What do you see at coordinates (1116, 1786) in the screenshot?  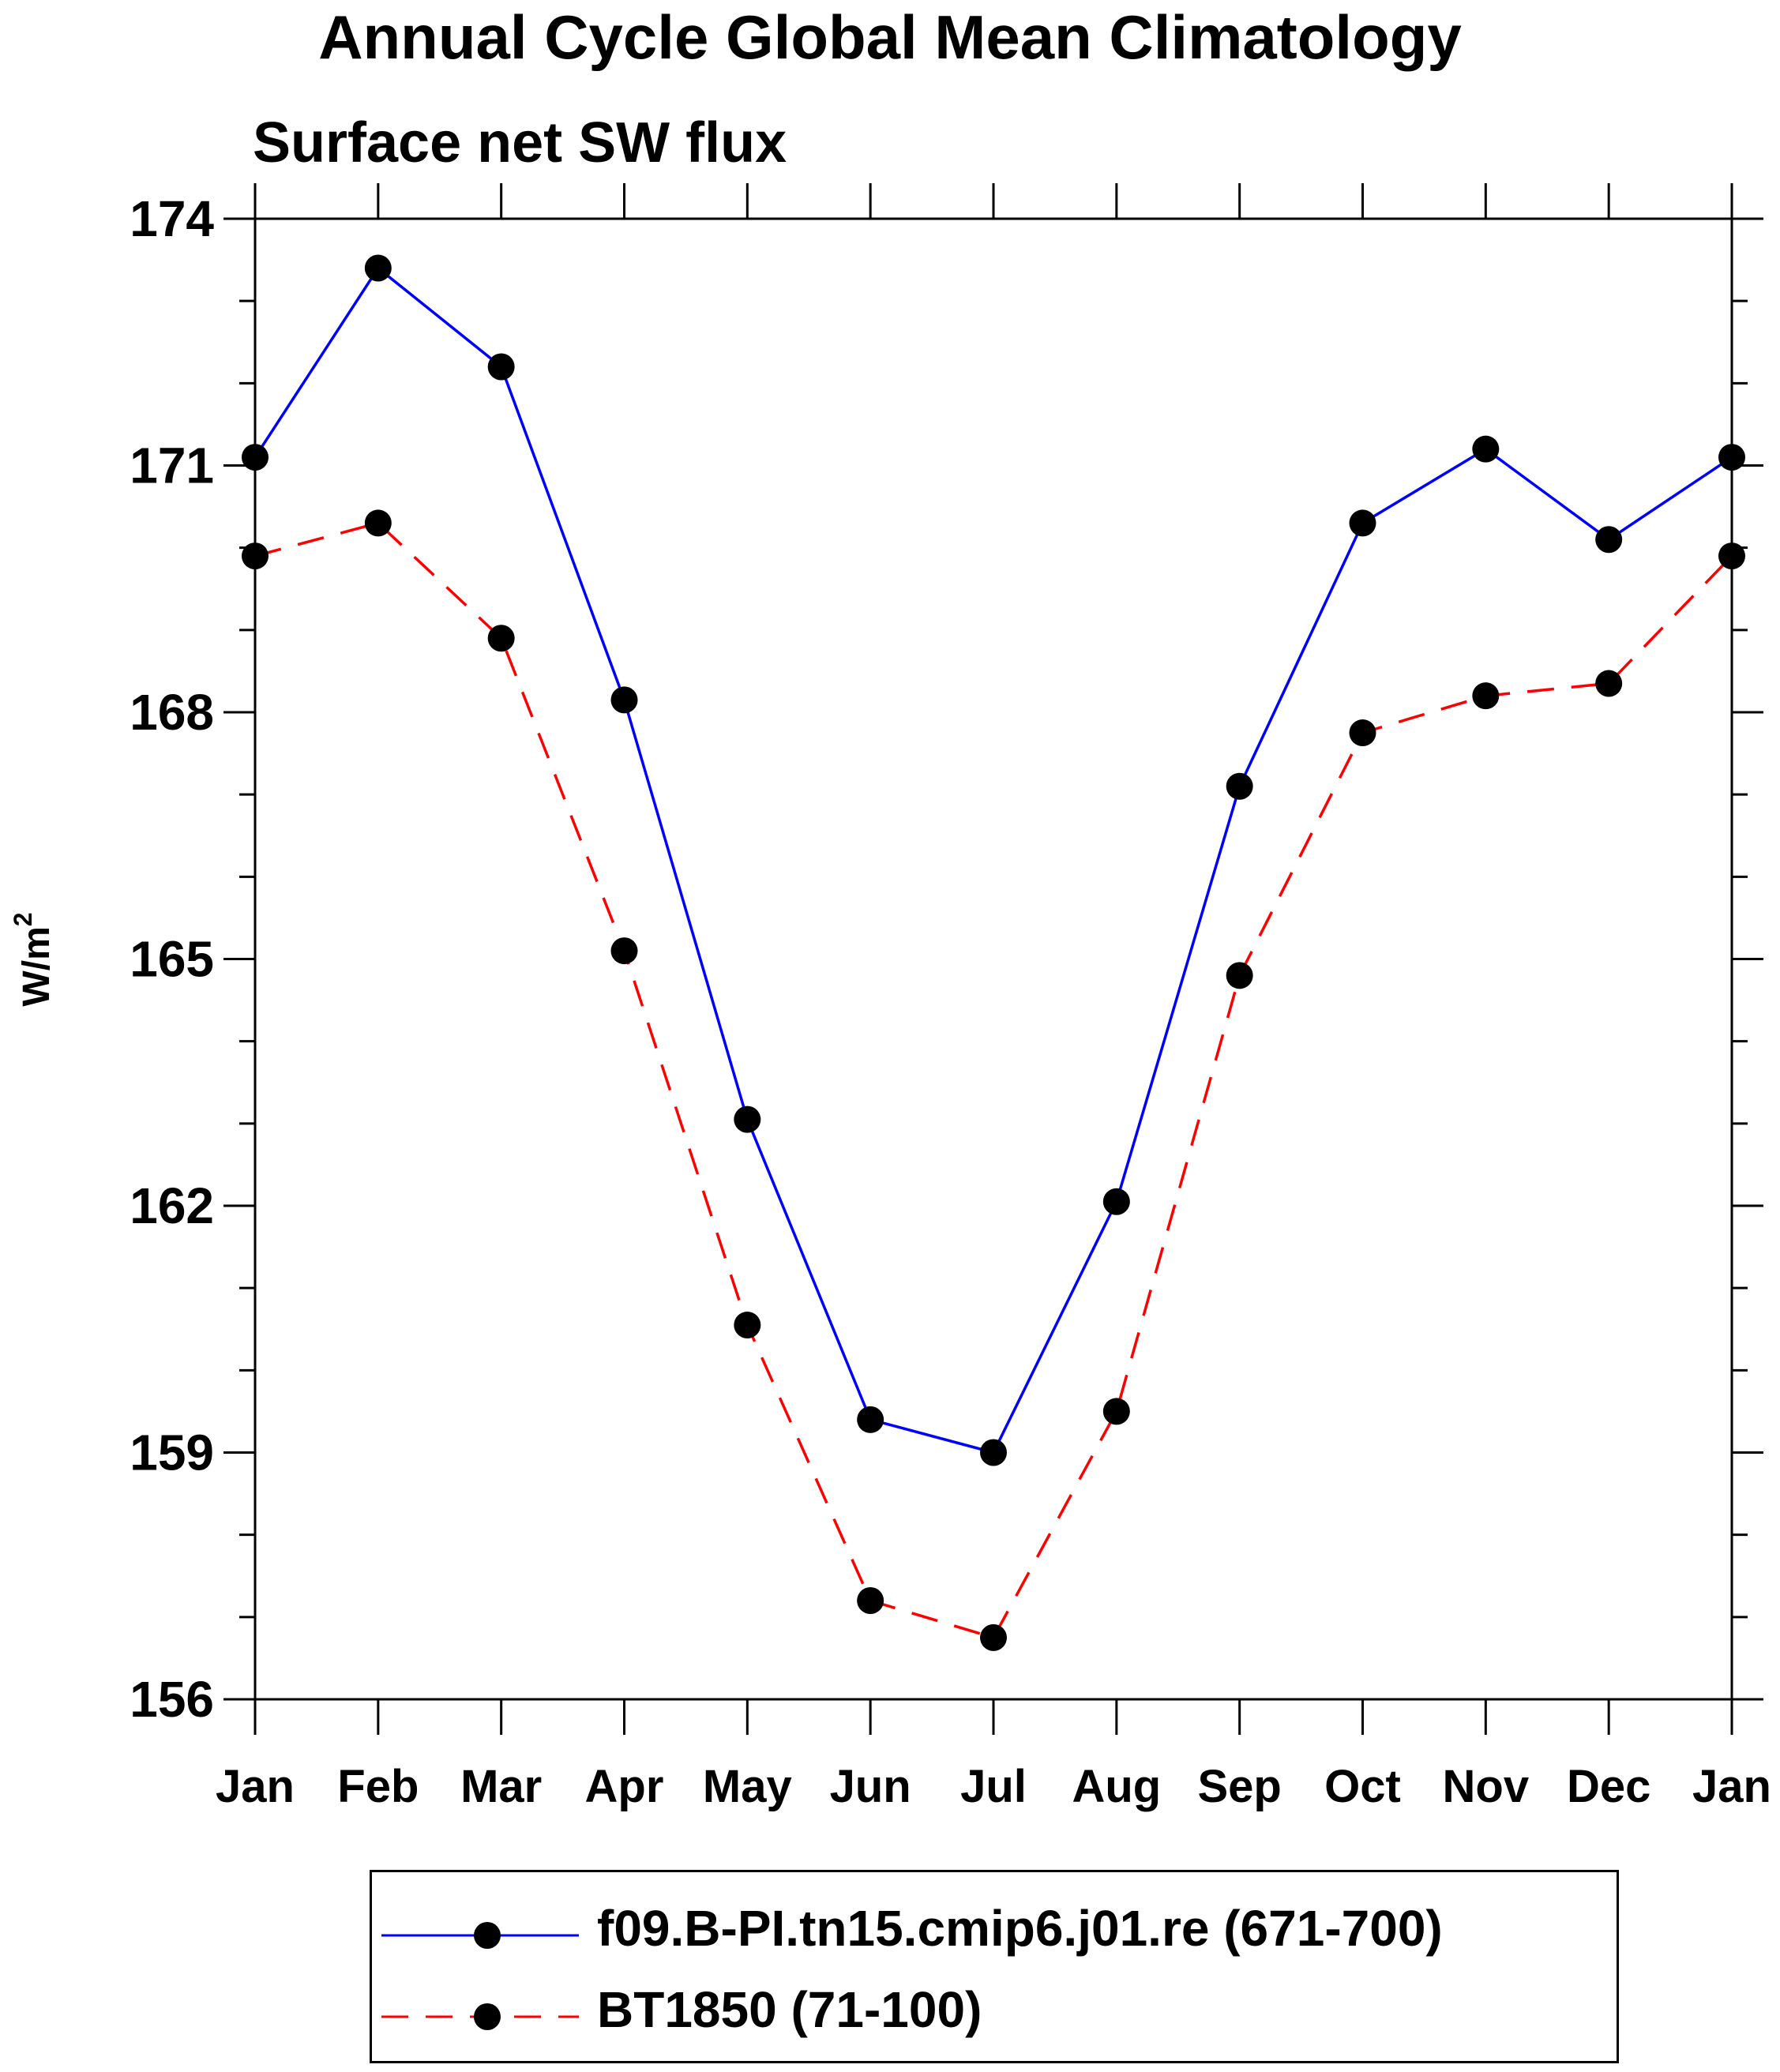 I see `x-tick-label: Aug` at bounding box center [1116, 1786].